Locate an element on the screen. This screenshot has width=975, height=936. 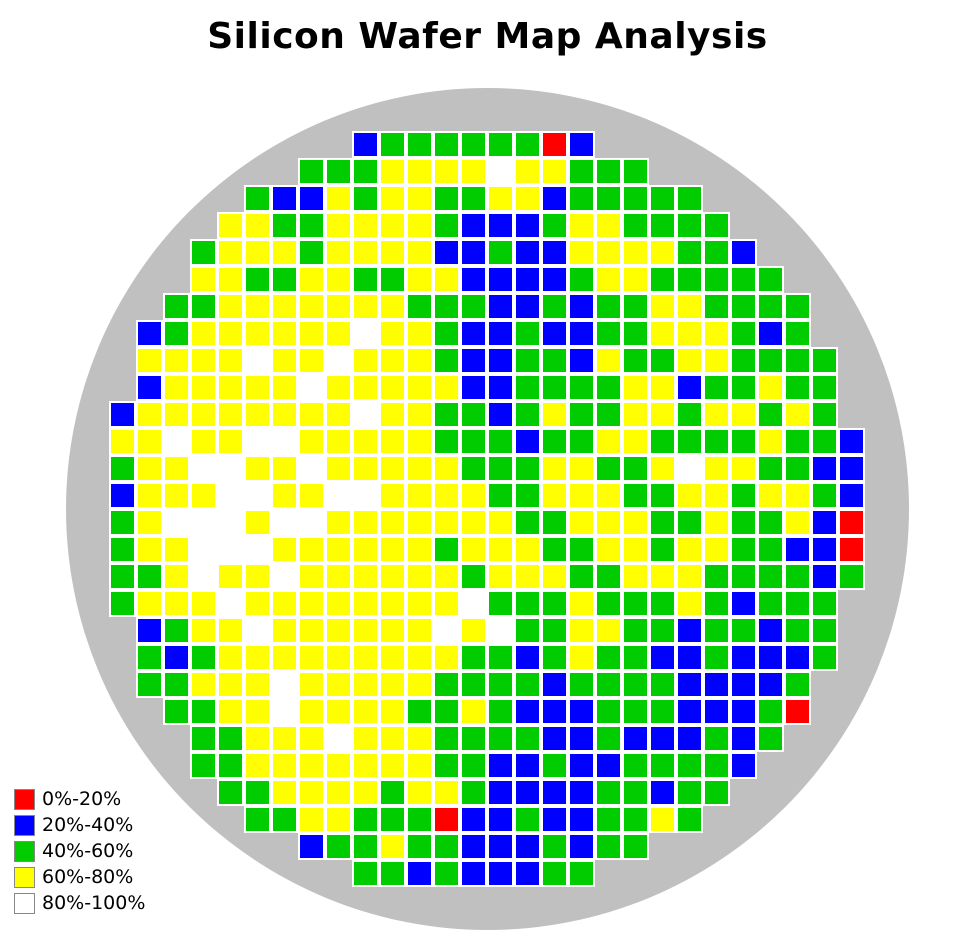
legend-swatch is located at coordinates (24, 851).